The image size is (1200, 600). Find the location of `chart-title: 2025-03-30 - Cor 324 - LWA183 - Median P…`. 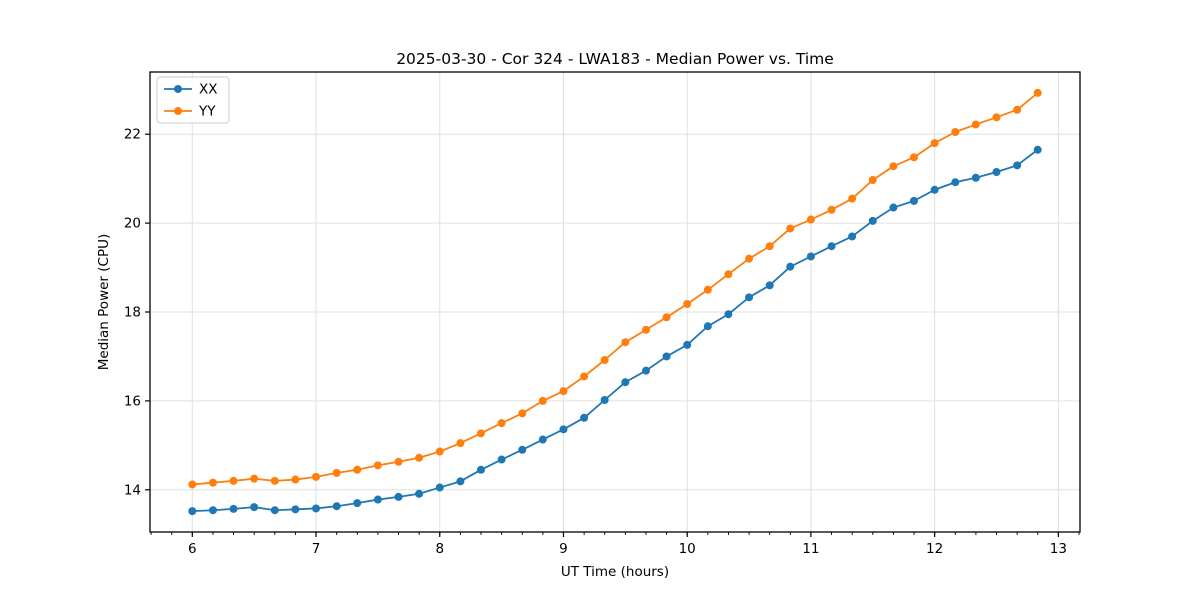

chart-title: 2025-03-30 - Cor 324 - LWA183 - Median P… is located at coordinates (615, 59).